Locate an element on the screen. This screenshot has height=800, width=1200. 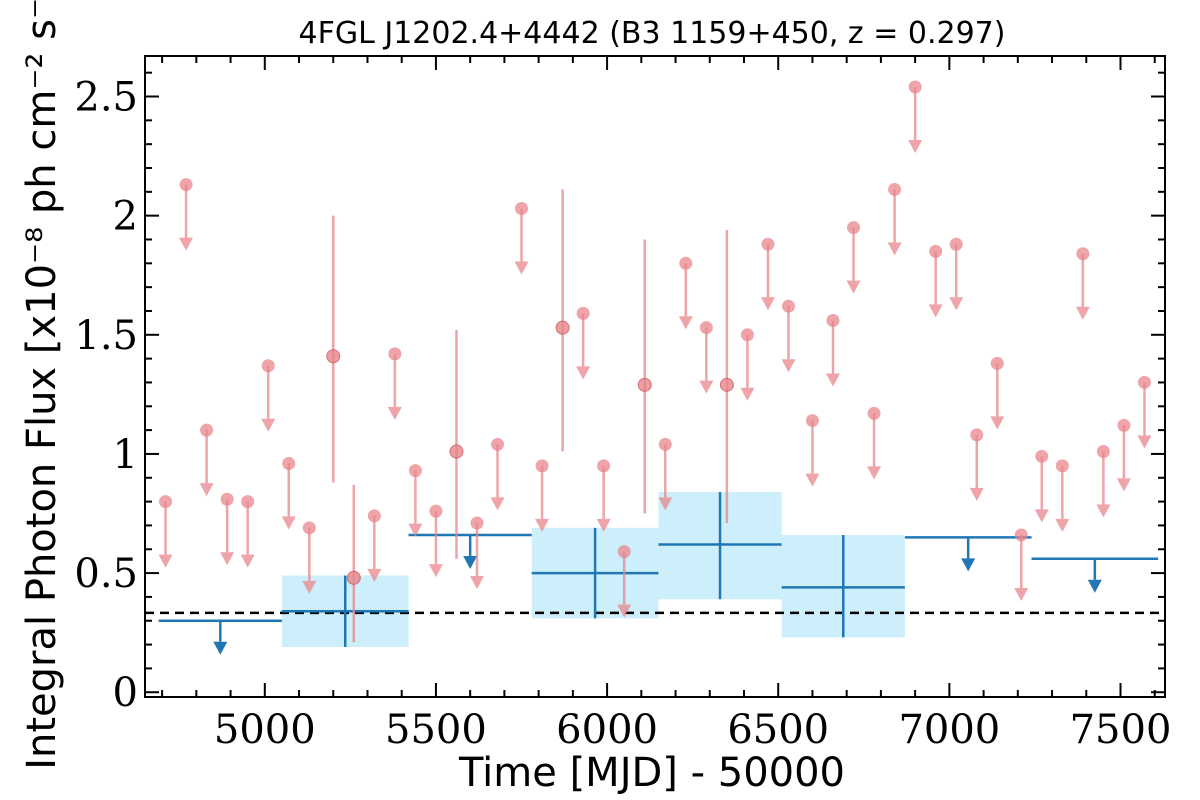
y-tick-label: 2 is located at coordinates (125, 217).